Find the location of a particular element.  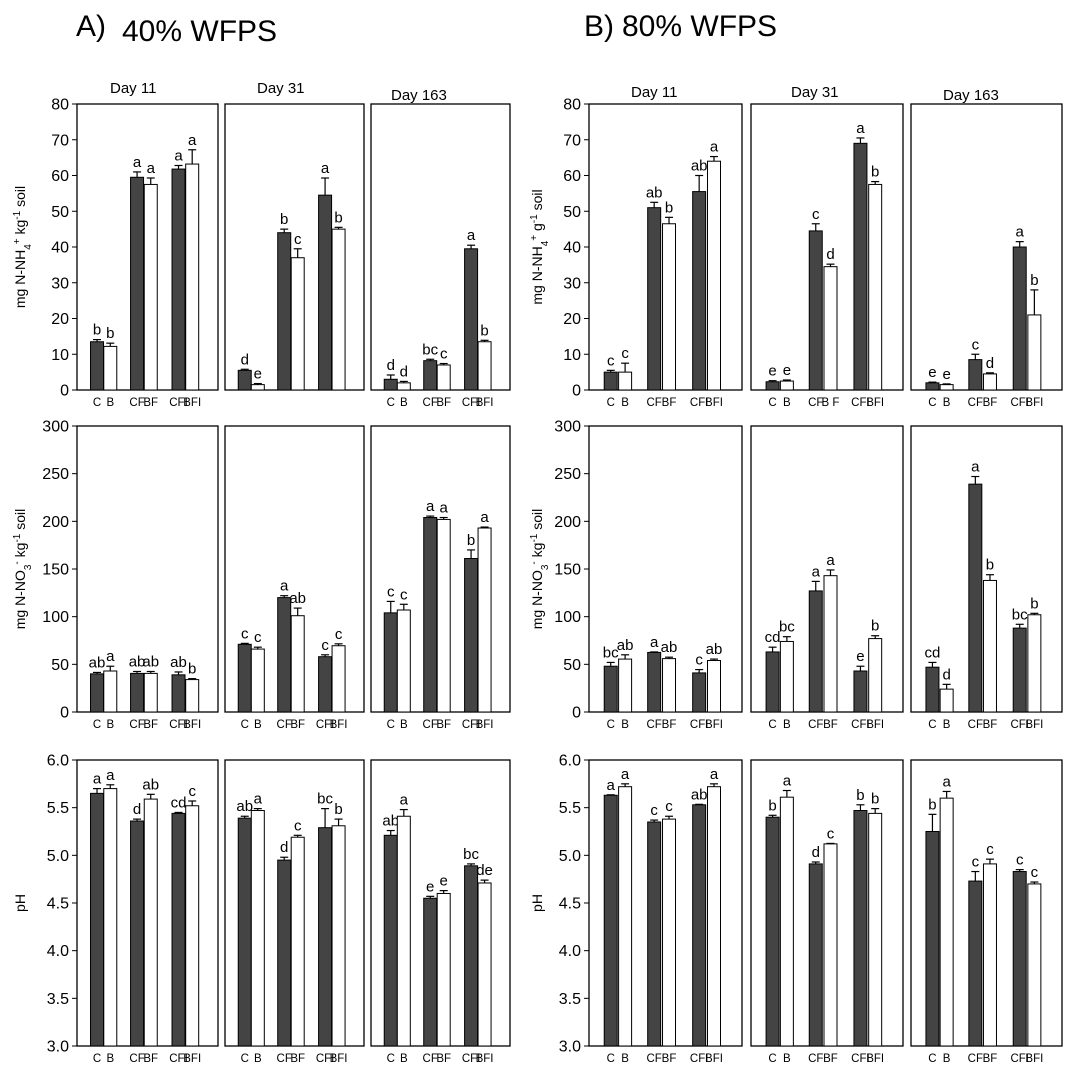

chart-a-ph-day163: ab Ca Be CF e BF bc CFI de BFI is located at coordinates (440, 912).